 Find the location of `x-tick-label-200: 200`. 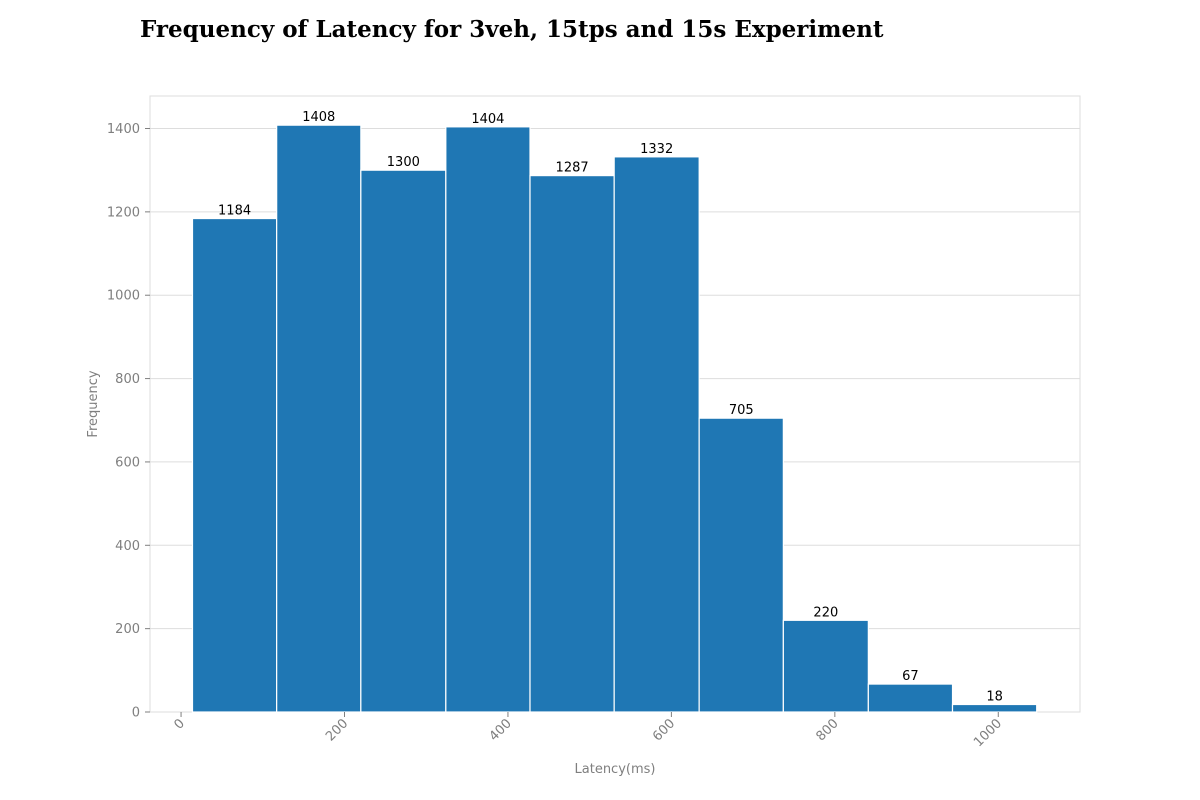

x-tick-label-200: 200 is located at coordinates (337, 730).